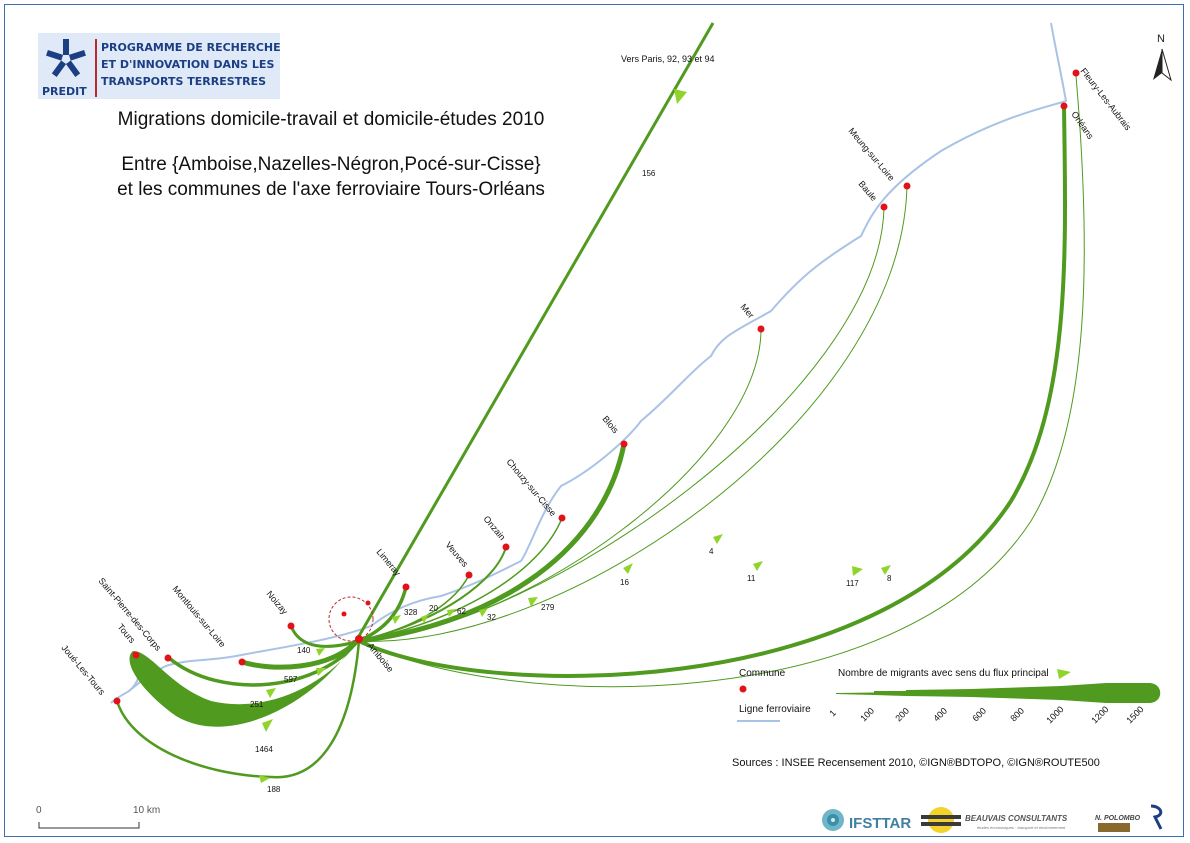  Describe the element at coordinates (1156, 817) in the screenshot. I see `university-logo-icon` at that location.